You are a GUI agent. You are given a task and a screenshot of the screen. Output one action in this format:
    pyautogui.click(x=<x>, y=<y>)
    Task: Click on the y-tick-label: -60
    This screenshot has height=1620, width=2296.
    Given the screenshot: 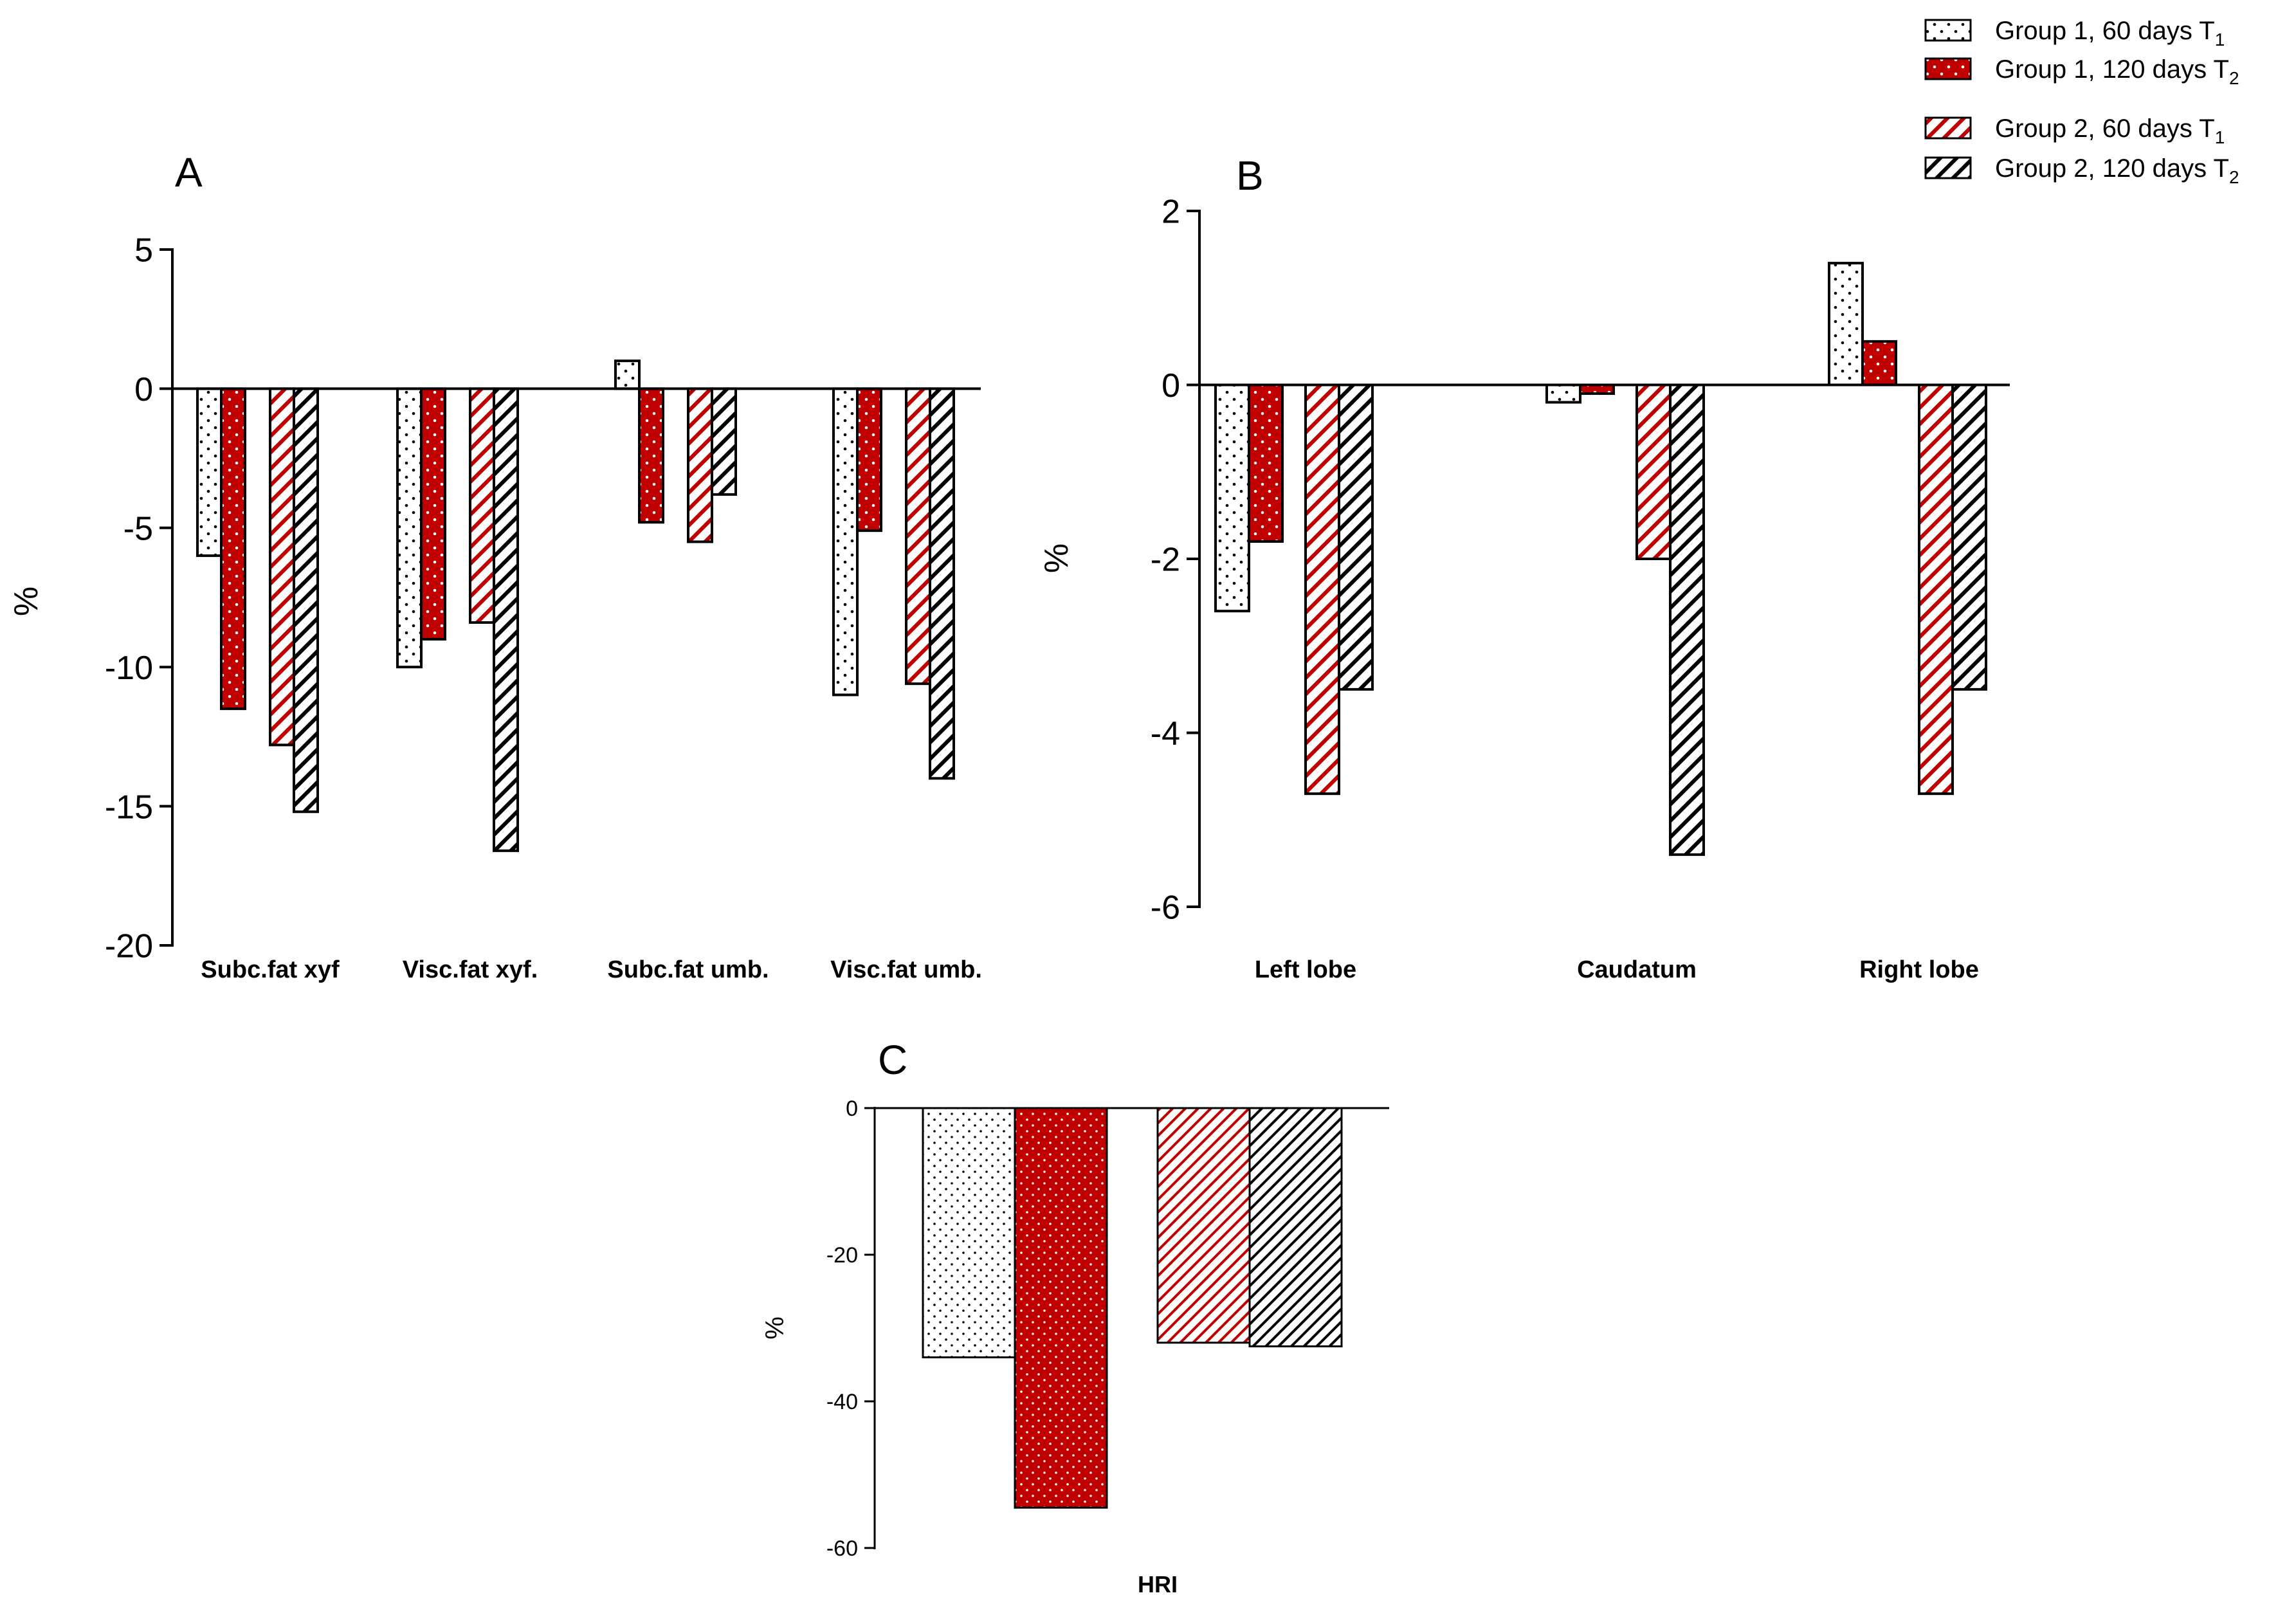 What is the action you would take?
    pyautogui.click(x=842, y=1548)
    